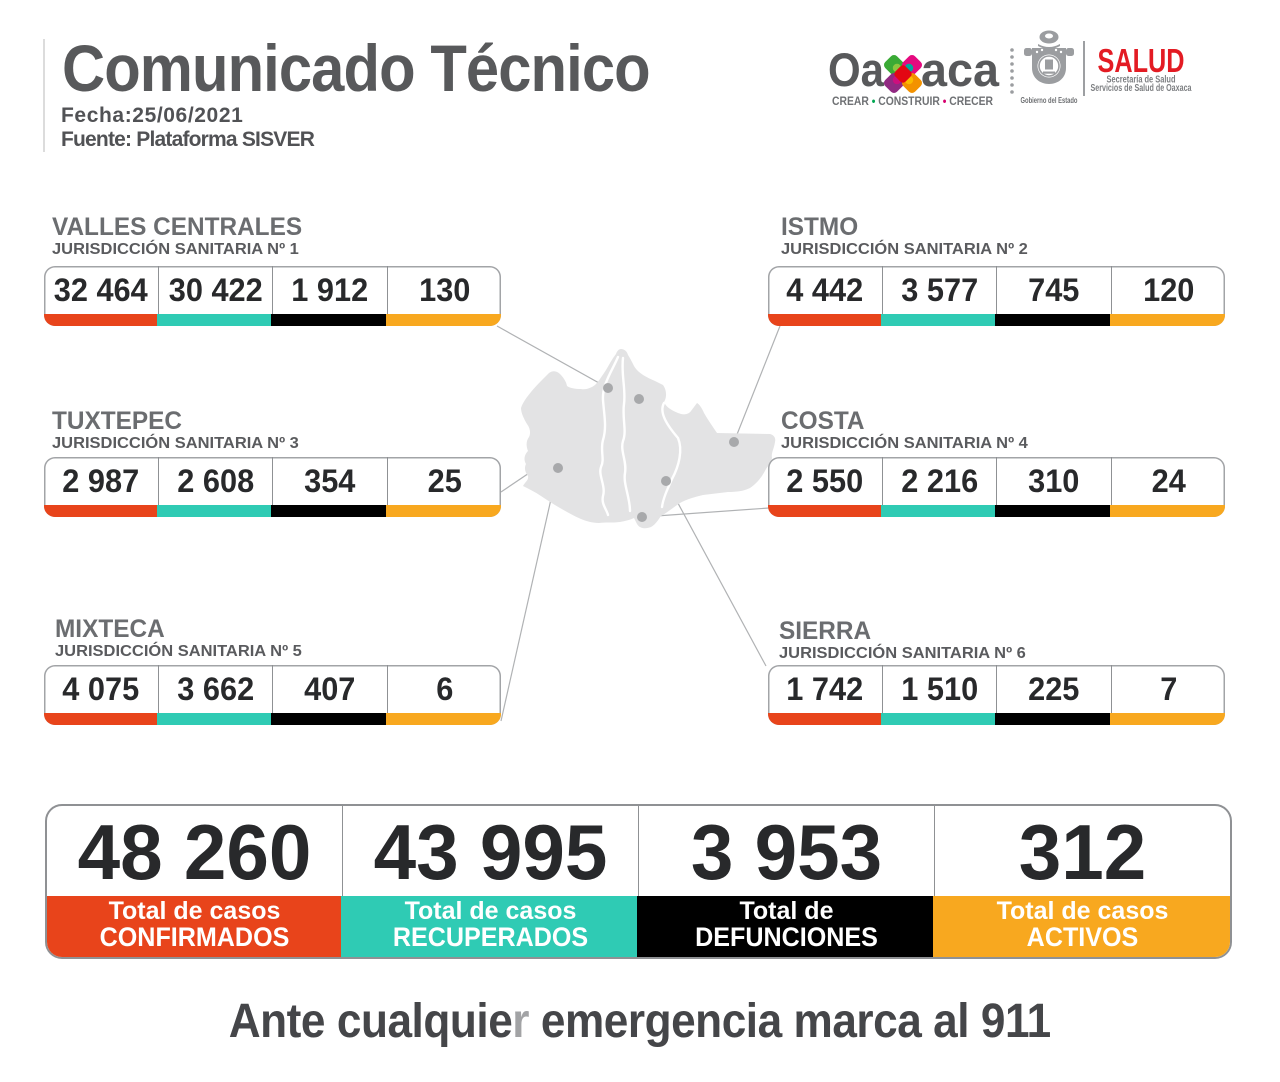 The width and height of the screenshot is (1280, 1082). Describe the element at coordinates (856, 70) in the screenshot. I see `svg-text: Oa` at that location.